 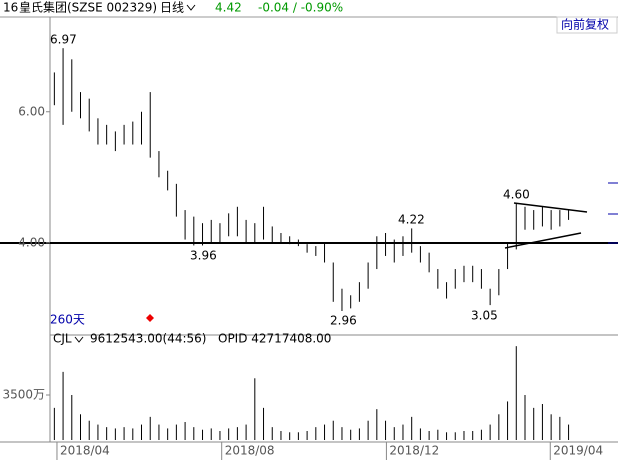 What do you see at coordinates (300, 8) in the screenshot?
I see `change: -0.04 / -0.90%` at bounding box center [300, 8].